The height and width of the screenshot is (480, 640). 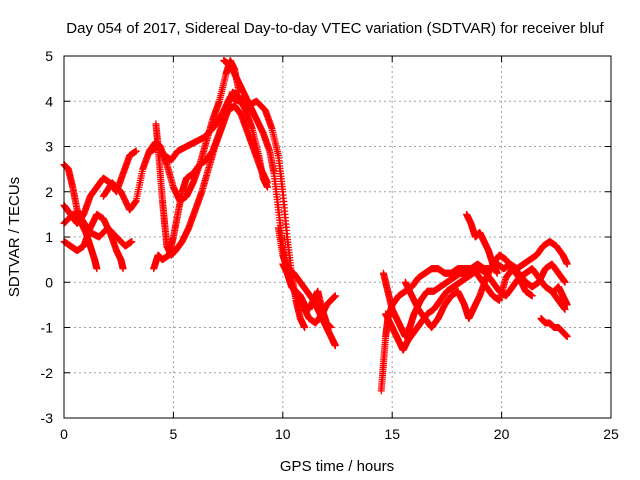 I want to click on y-axis-label: SDTVAR / TECUs, so click(x=14, y=237).